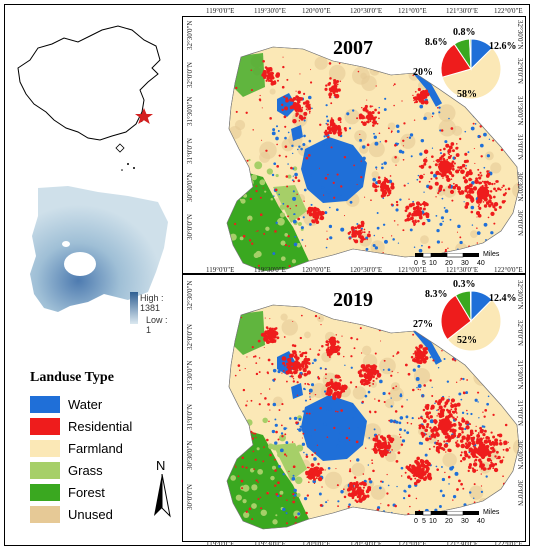 The width and height of the screenshot is (536, 550). Describe the element at coordinates (353, 300) in the screenshot. I see `year-label: 2019` at that location.